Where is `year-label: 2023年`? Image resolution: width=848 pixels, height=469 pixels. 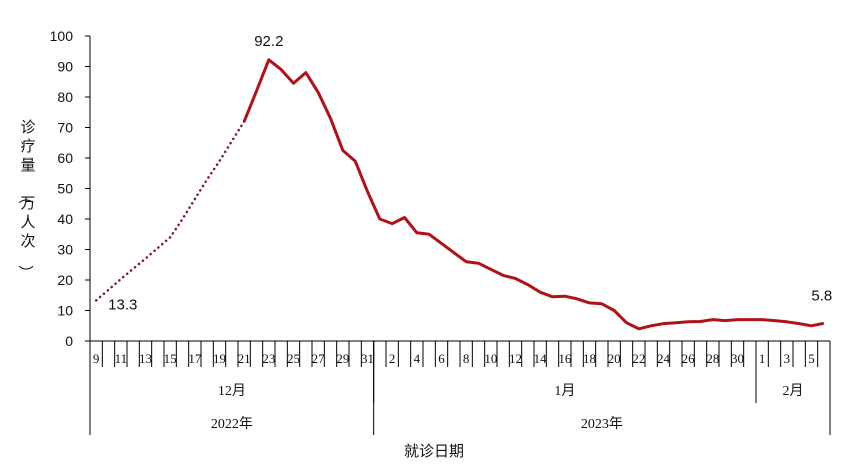 year-label: 2023年 is located at coordinates (602, 424).